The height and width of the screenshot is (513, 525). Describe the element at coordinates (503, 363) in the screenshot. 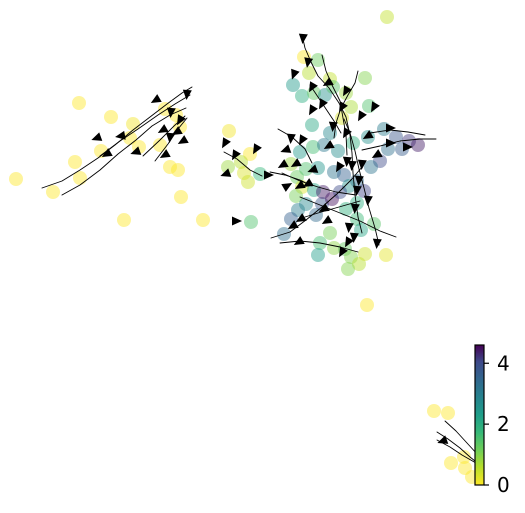

I see `colorbar-tick-label: 4` at that location.